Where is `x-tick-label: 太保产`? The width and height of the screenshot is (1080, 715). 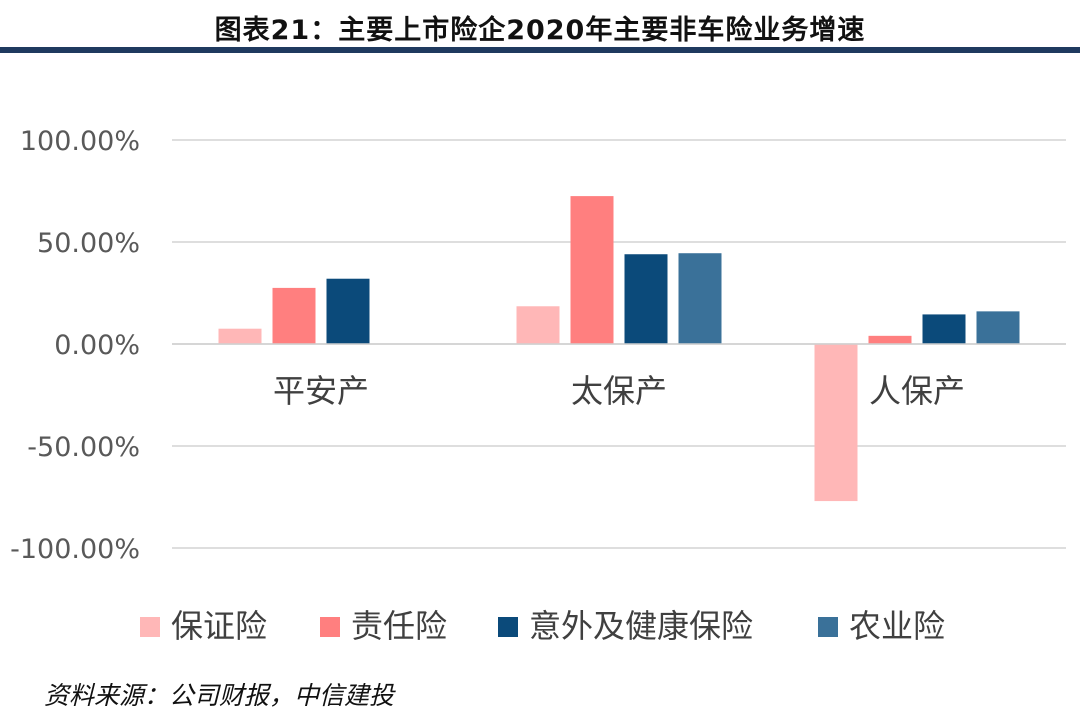 x-tick-label: 太保产 is located at coordinates (619, 391).